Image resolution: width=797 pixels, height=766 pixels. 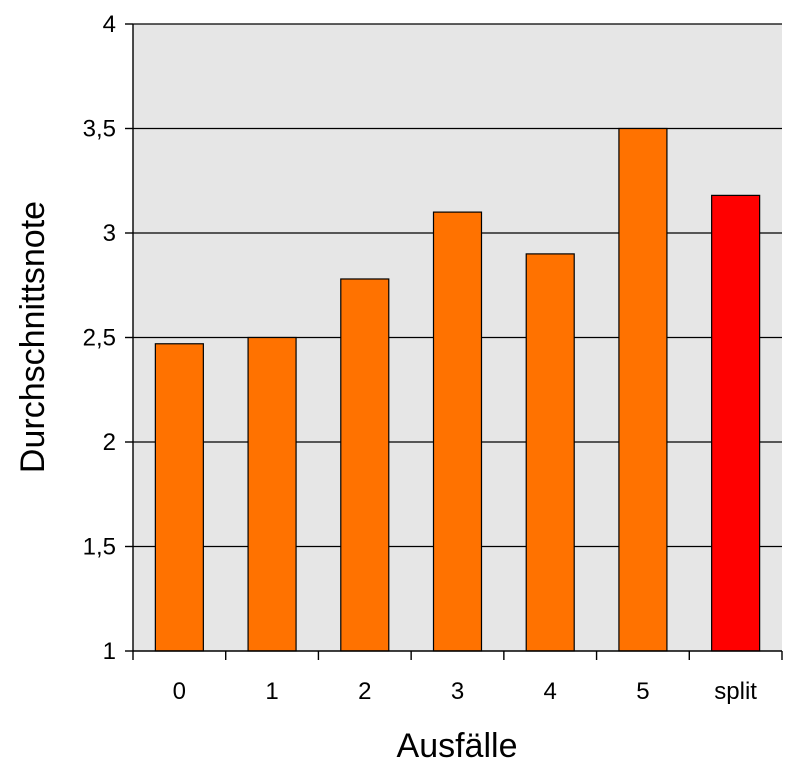 What do you see at coordinates (109, 24) in the screenshot?
I see `y-tick-label-6: 4` at bounding box center [109, 24].